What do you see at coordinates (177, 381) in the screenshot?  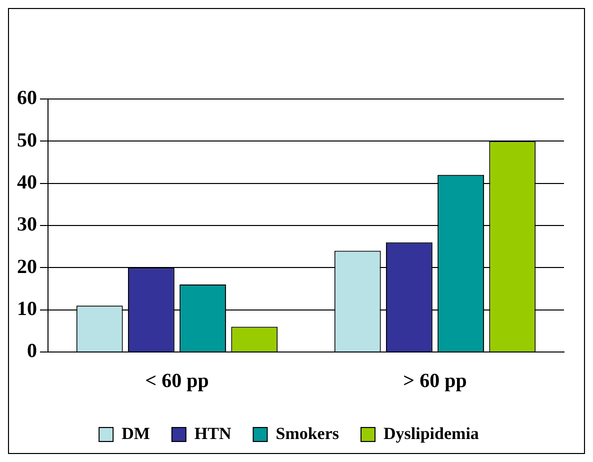 I see `x-tick-label: < 60 pp` at bounding box center [177, 381].